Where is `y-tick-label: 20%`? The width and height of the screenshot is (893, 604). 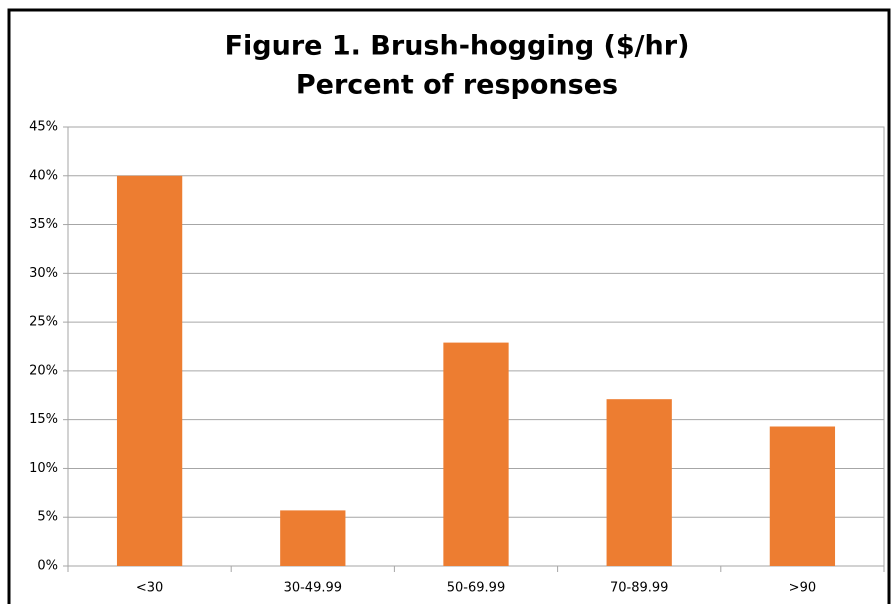
y-tick-label: 20% is located at coordinates (43, 370).